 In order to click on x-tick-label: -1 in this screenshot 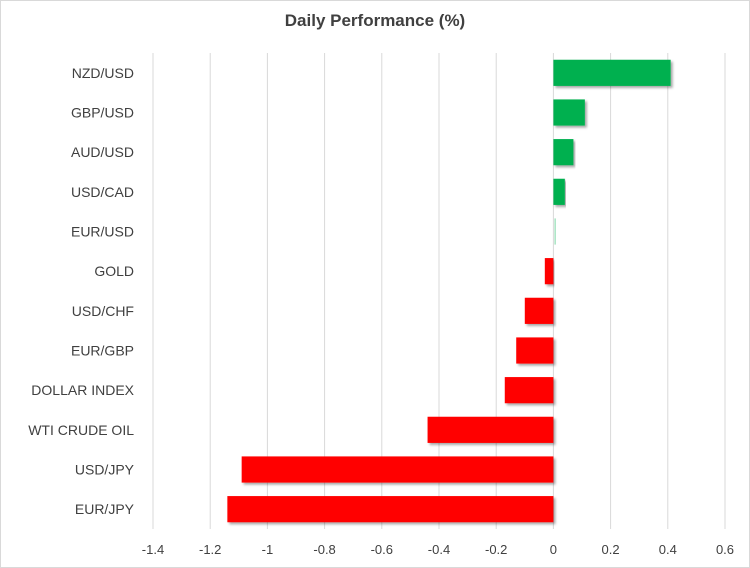, I will do `click(268, 549)`.